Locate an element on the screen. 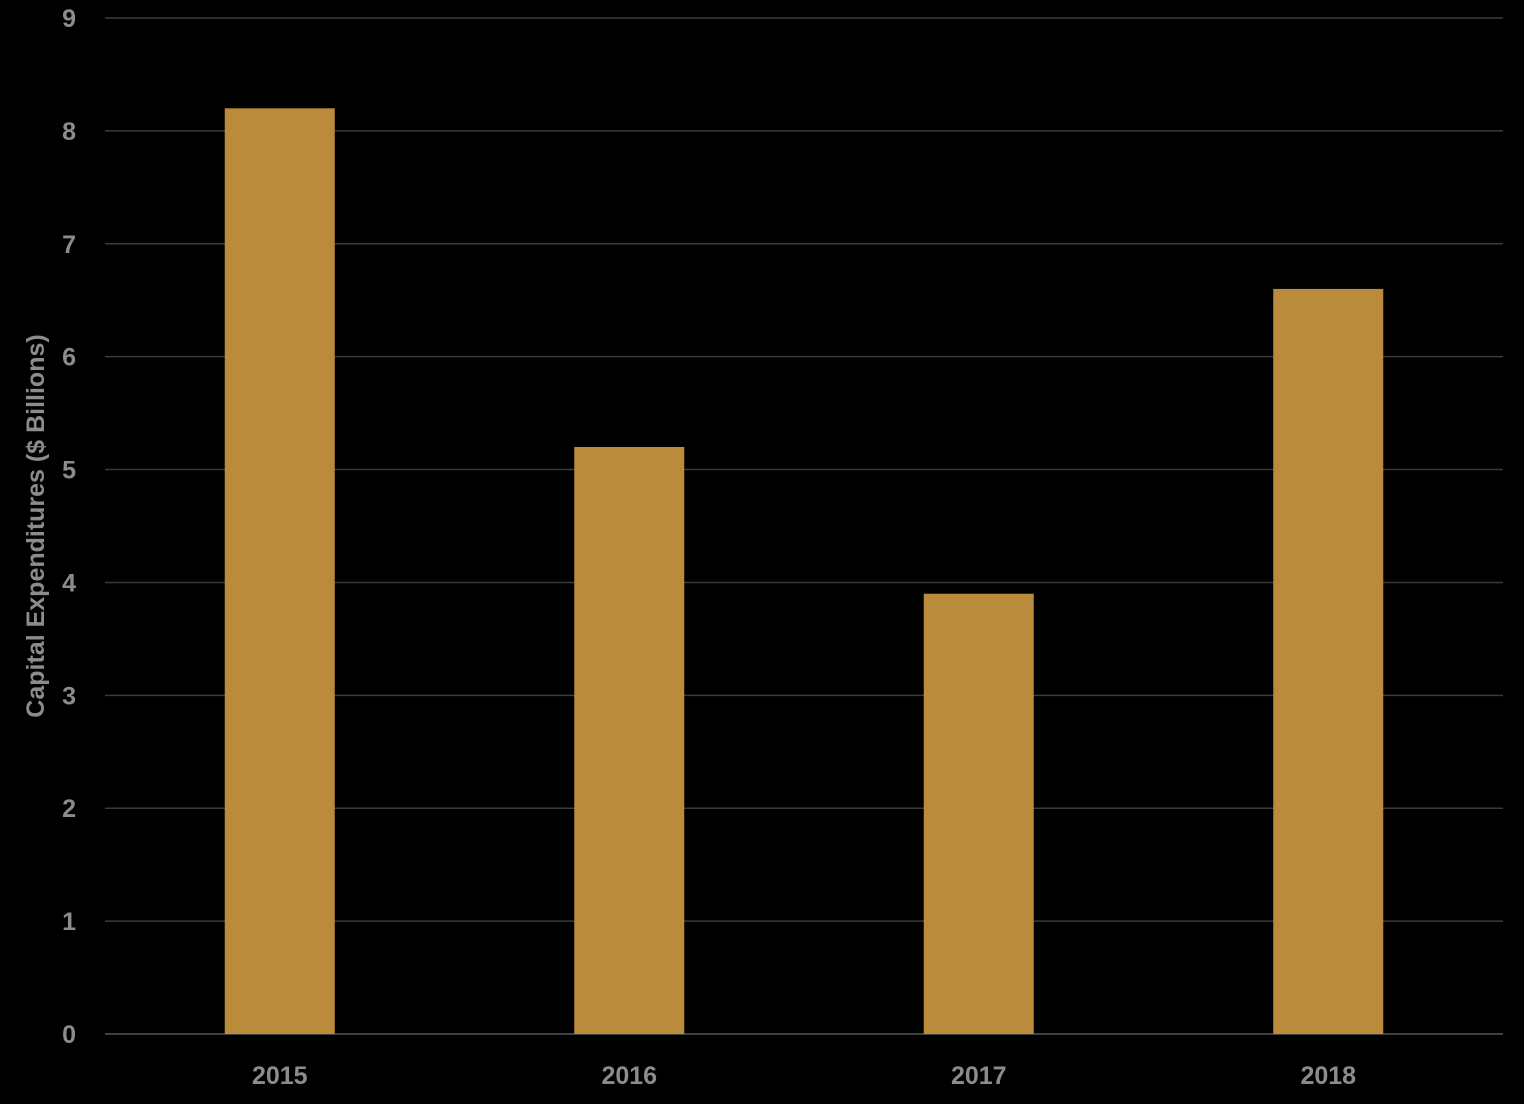 The image size is (1524, 1104). x-axis-ticks: 2015 2016 2017 2018 is located at coordinates (804, 1076).